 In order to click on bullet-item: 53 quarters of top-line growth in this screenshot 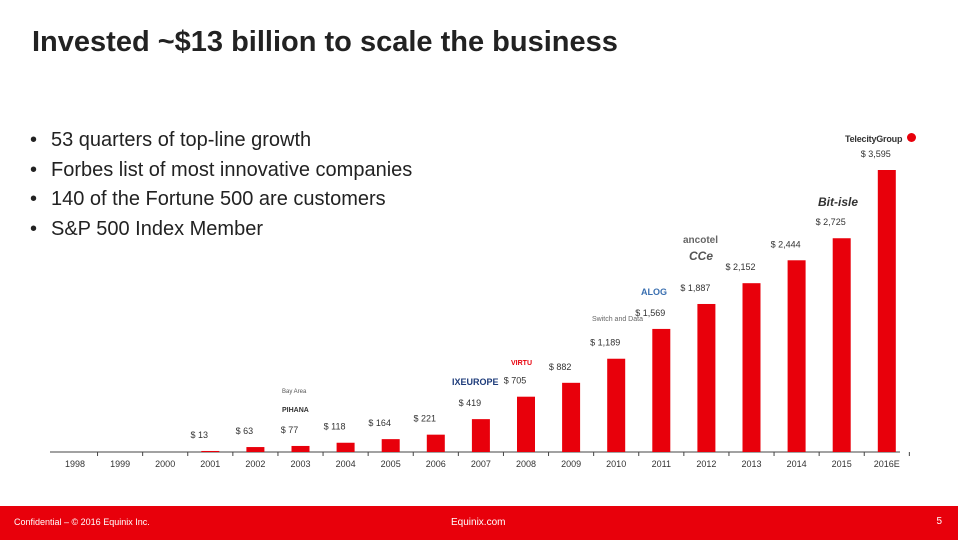, I will do `click(221, 141)`.